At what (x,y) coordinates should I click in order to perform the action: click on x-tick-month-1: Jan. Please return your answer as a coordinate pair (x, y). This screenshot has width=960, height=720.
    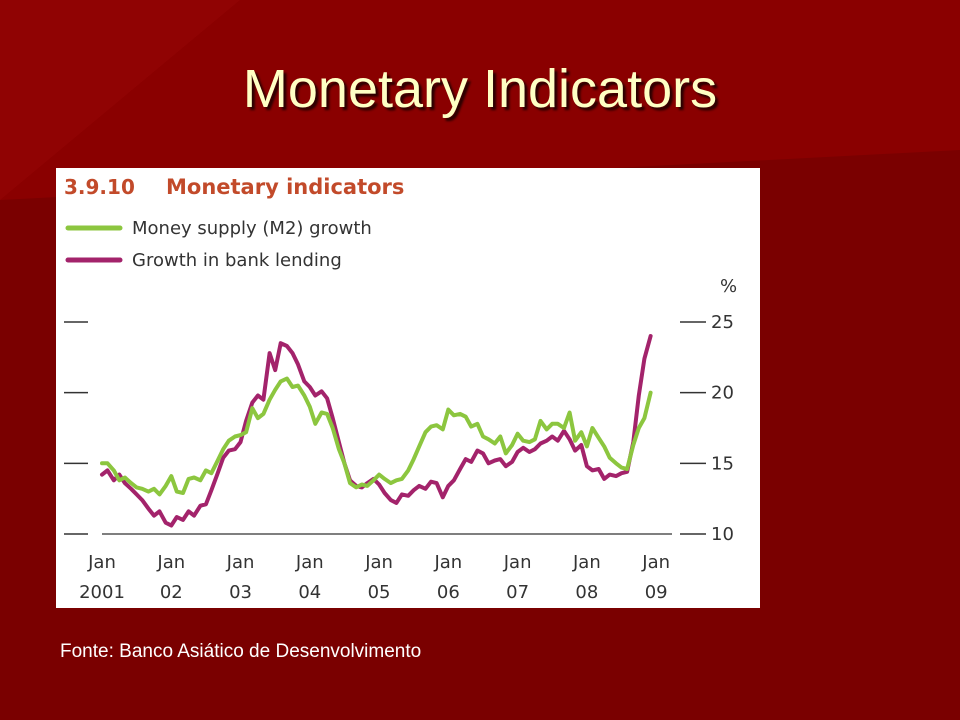
    Looking at the image, I should click on (170, 562).